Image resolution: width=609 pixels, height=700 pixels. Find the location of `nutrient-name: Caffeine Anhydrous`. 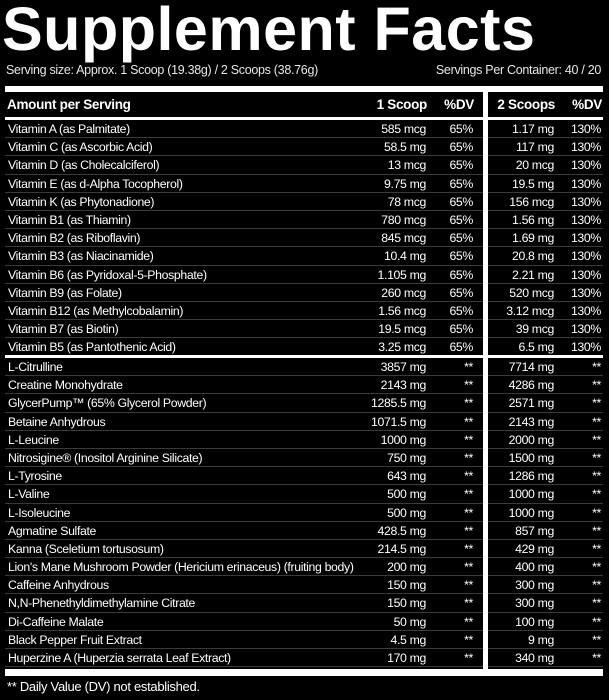

nutrient-name: Caffeine Anhydrous is located at coordinates (58, 585).